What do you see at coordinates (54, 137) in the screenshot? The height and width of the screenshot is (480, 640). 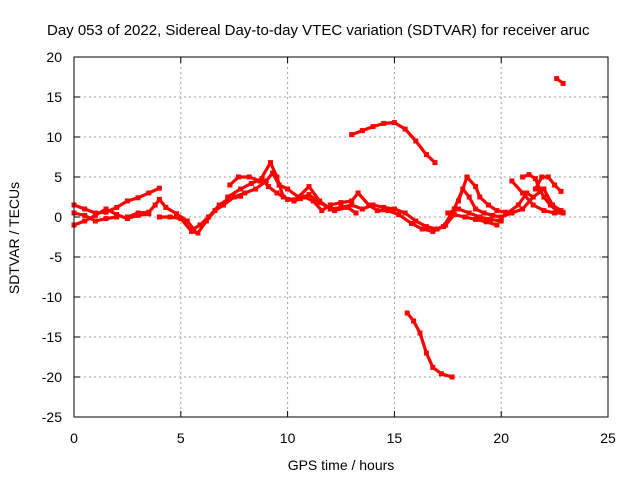 I see `y-tick-label: 10` at bounding box center [54, 137].